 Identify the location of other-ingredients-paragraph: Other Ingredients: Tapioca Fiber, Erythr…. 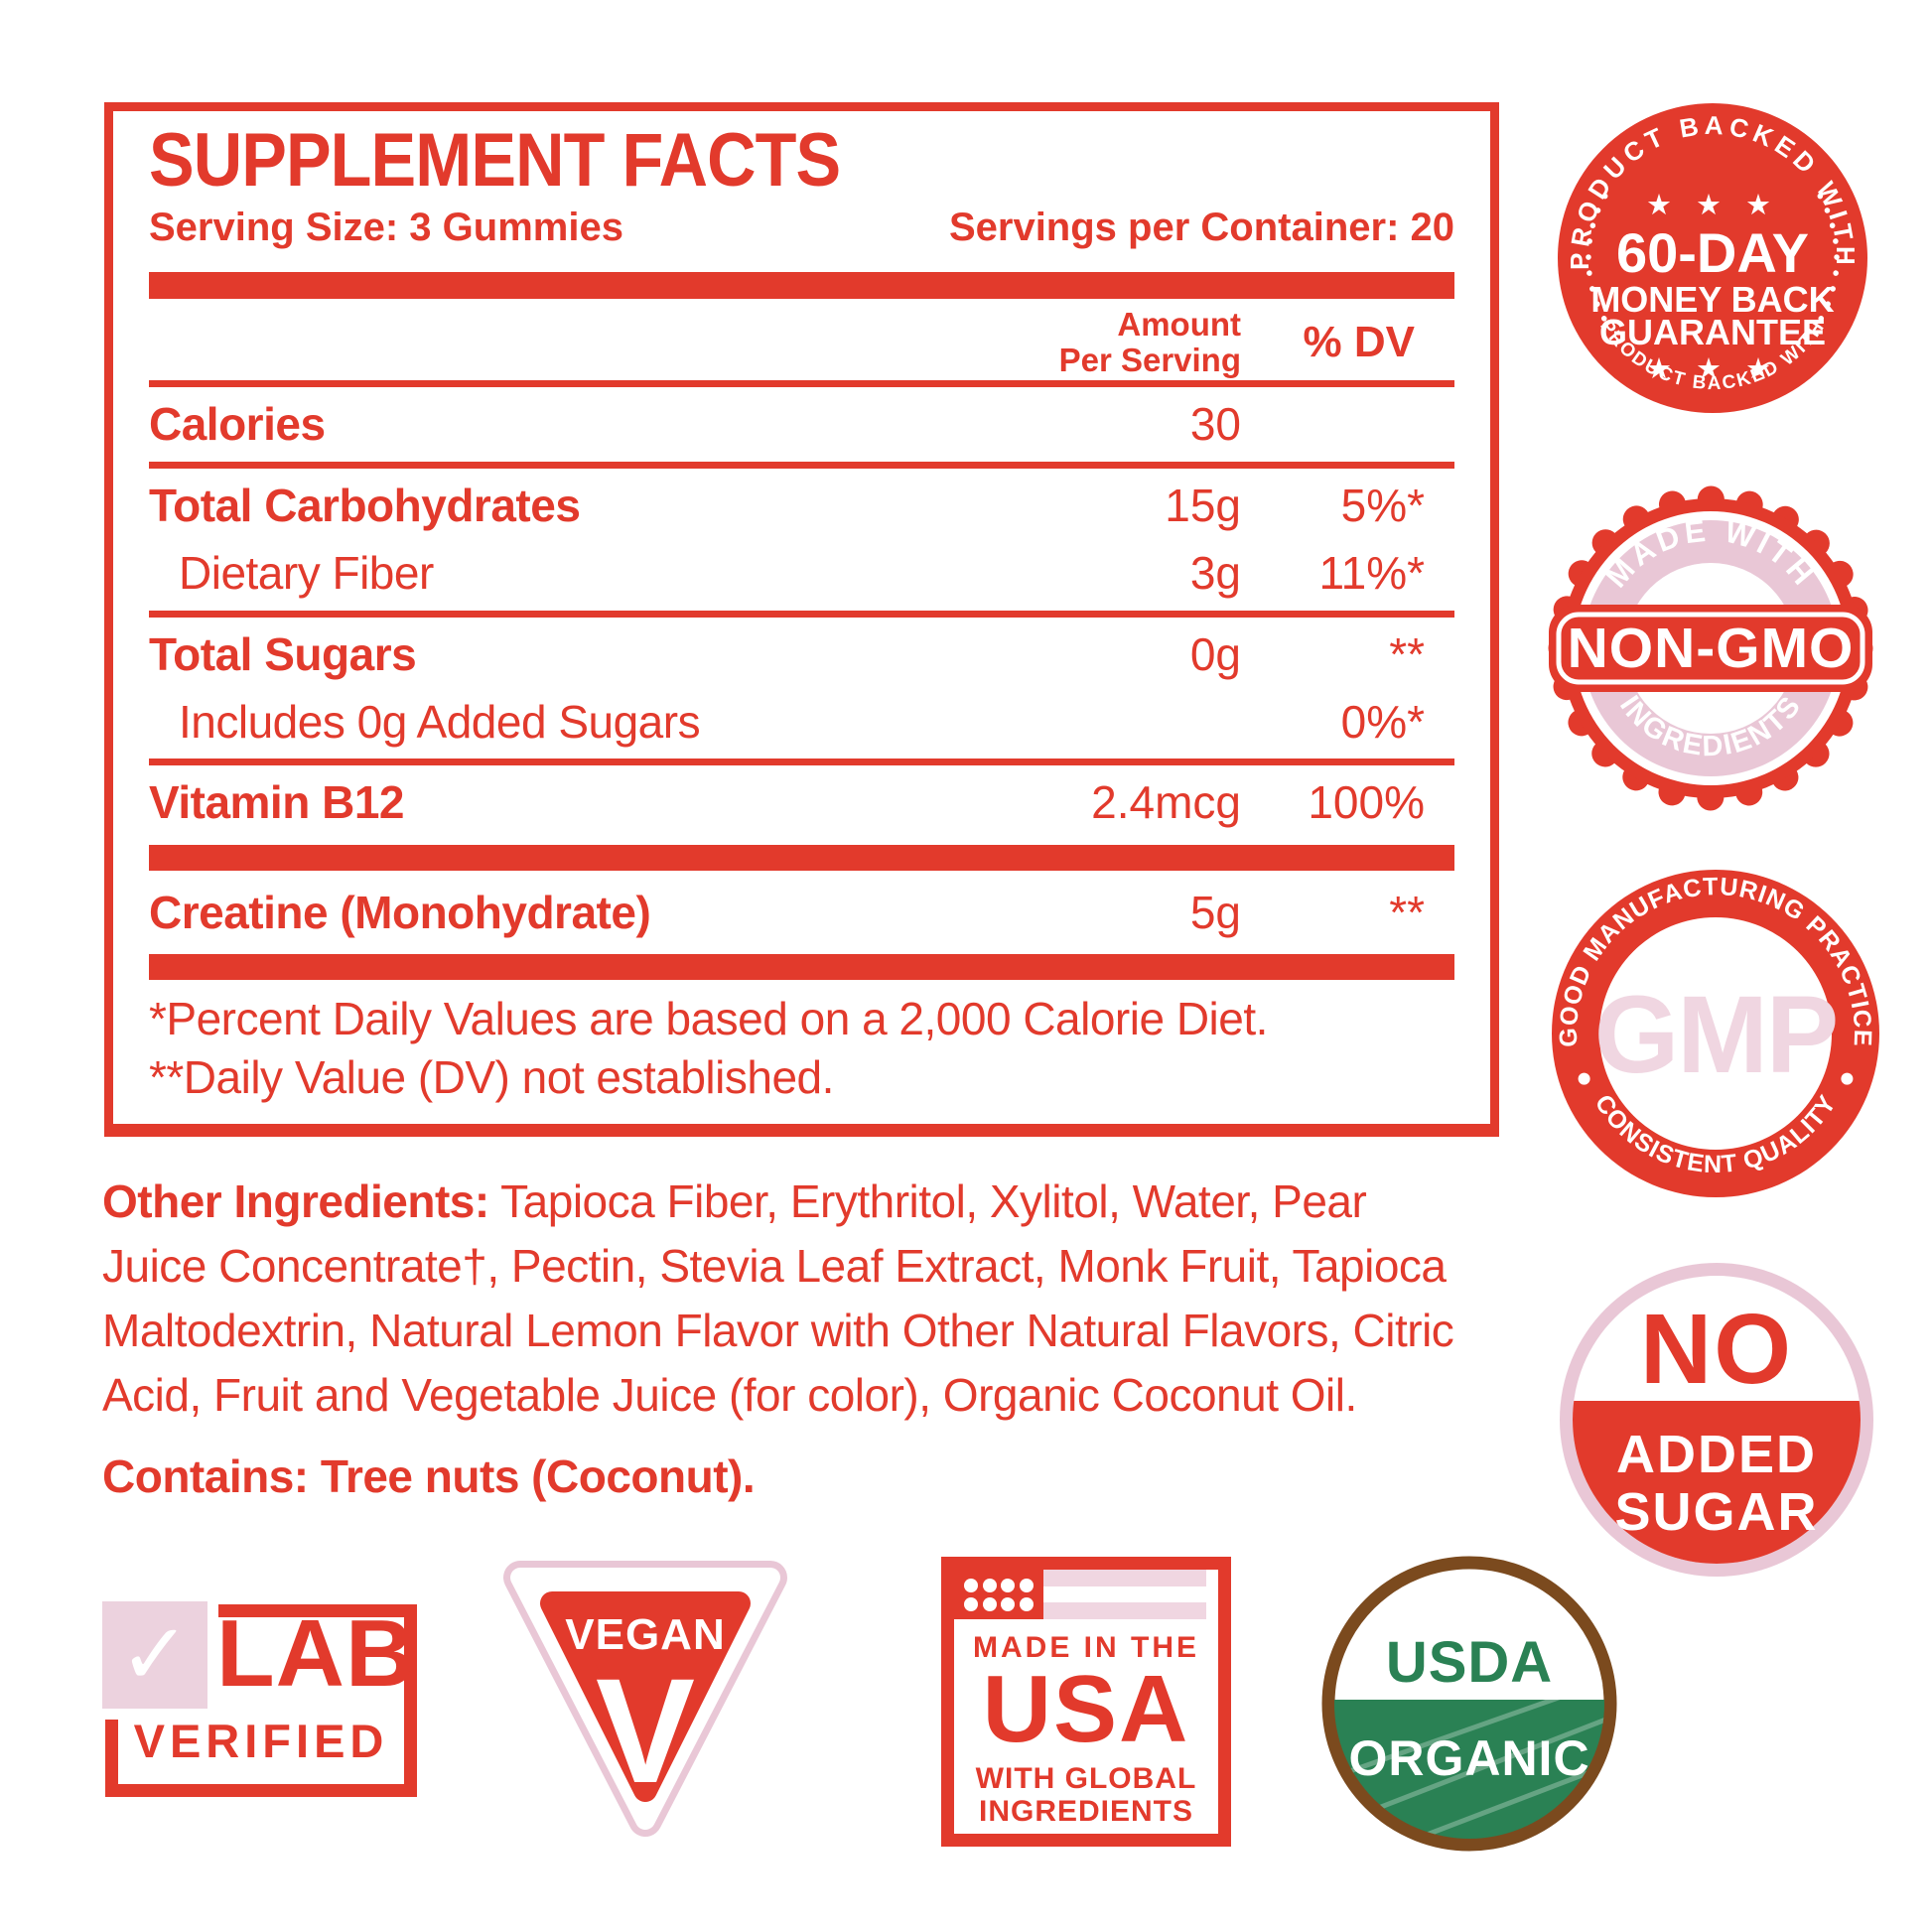
(792, 1298).